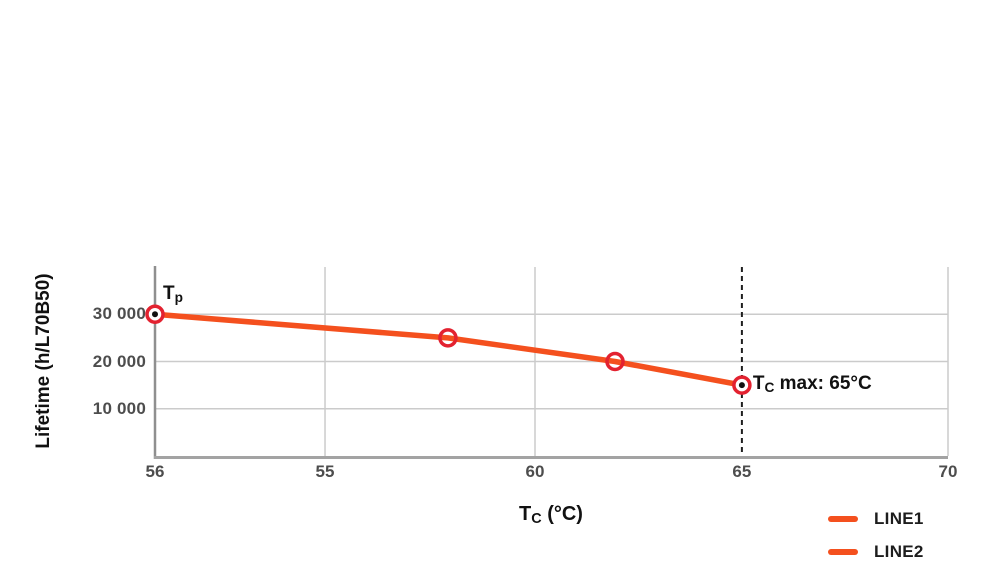  Describe the element at coordinates (535, 471) in the screenshot. I see `x-tick-label: 60` at that location.